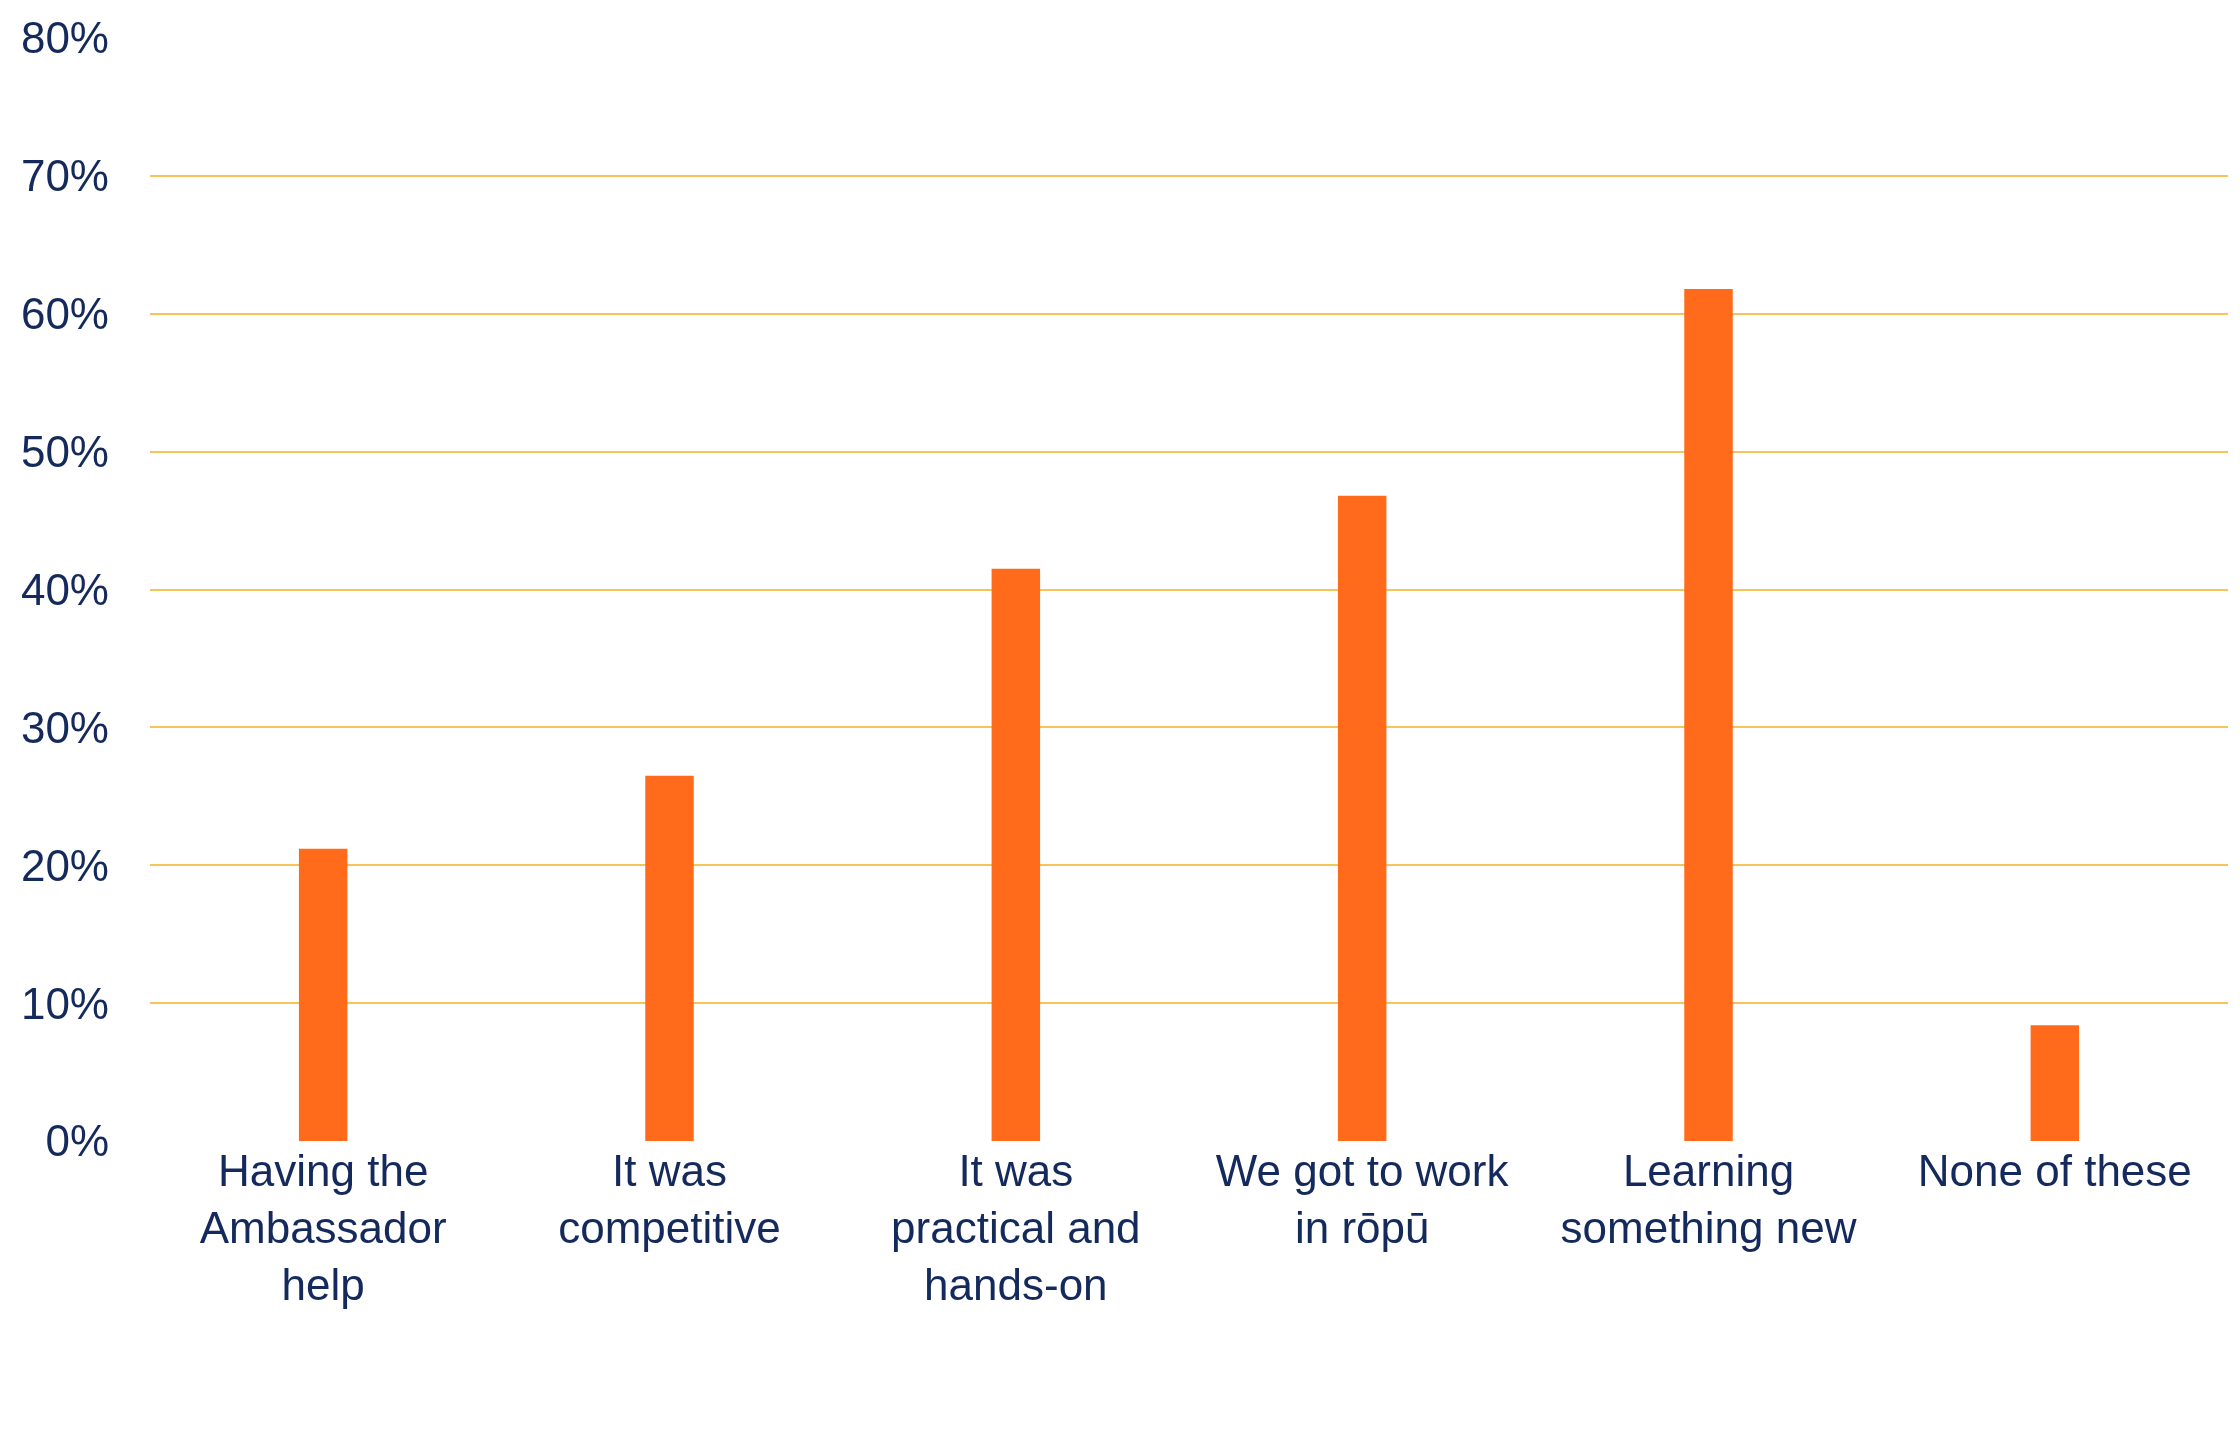 This screenshot has width=2240, height=1441. What do you see at coordinates (1362, 1199) in the screenshot?
I see `x-tick-label: We got to work in rōpū` at bounding box center [1362, 1199].